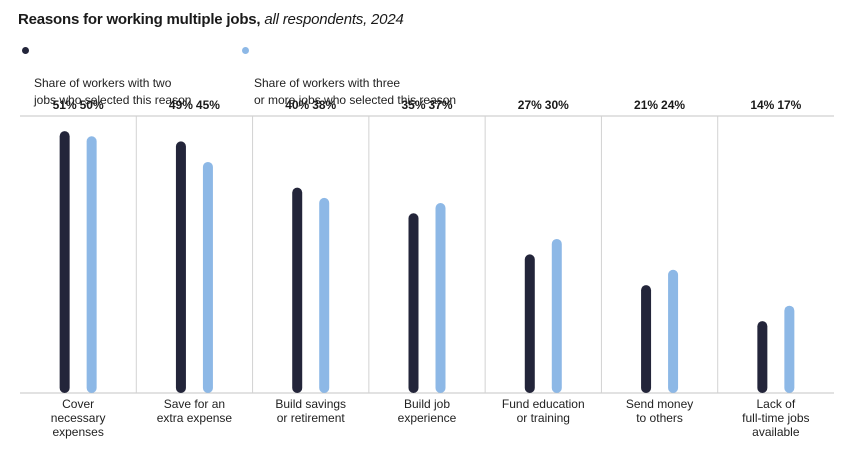  Describe the element at coordinates (311, 418) in the screenshot. I see `category-label-line: or retirement` at that location.